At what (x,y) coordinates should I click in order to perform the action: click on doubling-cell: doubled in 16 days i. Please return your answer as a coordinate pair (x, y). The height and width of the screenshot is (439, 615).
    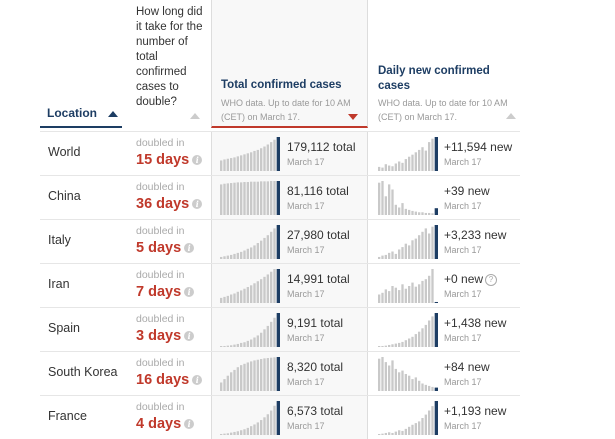
    Looking at the image, I should click on (169, 372).